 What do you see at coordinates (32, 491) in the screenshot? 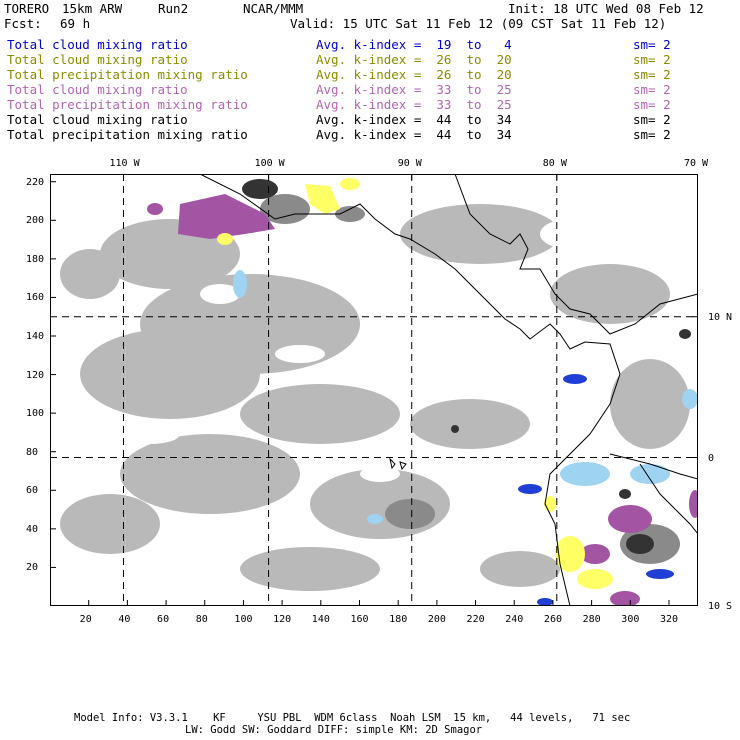
I see `y-tick-label: 60` at bounding box center [32, 491].